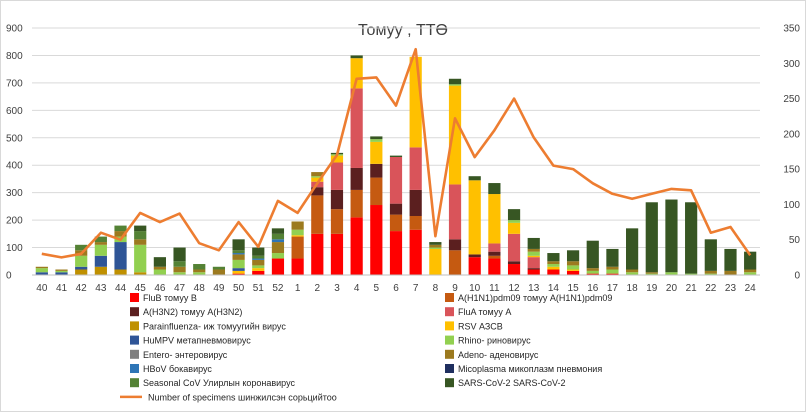  What do you see at coordinates (791, 29) in the screenshot?
I see `y2-tick-label: 350` at bounding box center [791, 29].